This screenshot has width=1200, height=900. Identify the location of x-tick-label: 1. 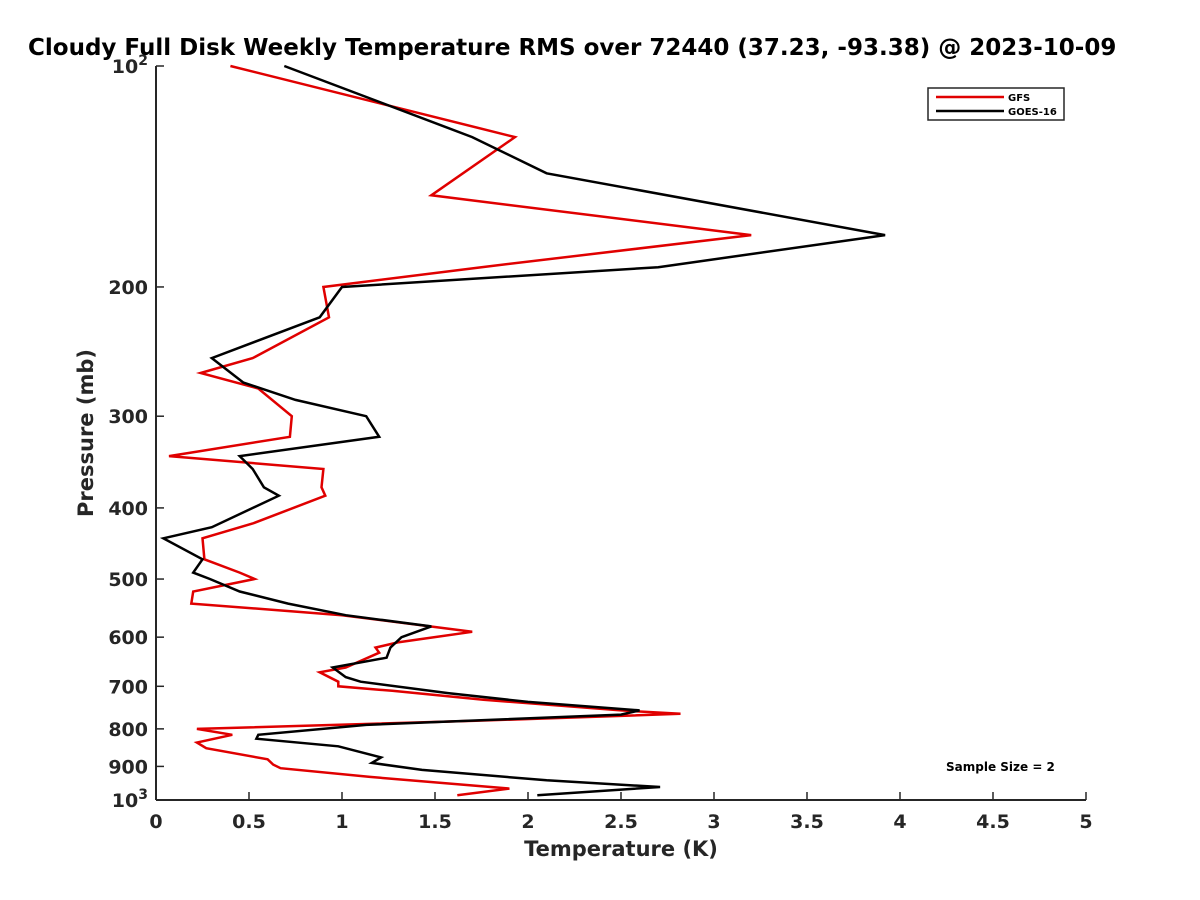
(341, 822).